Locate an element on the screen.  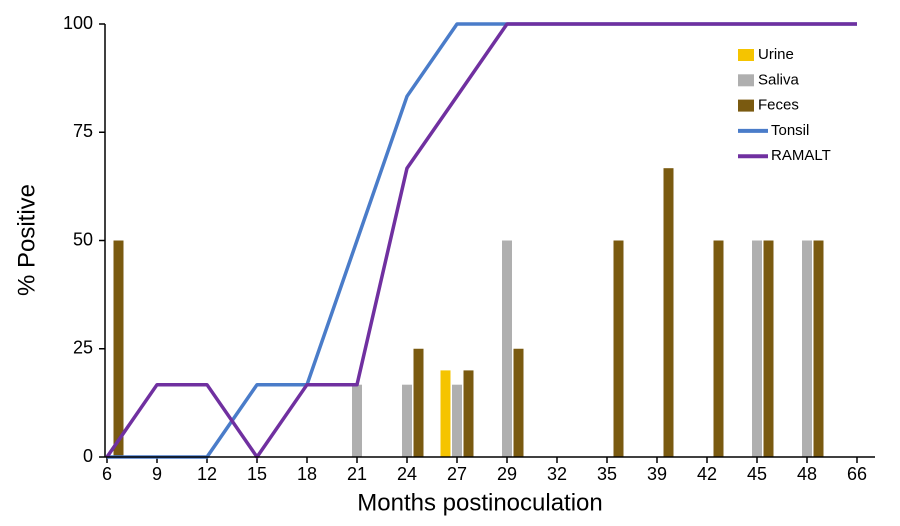
x-tick-label: 18 is located at coordinates (307, 474).